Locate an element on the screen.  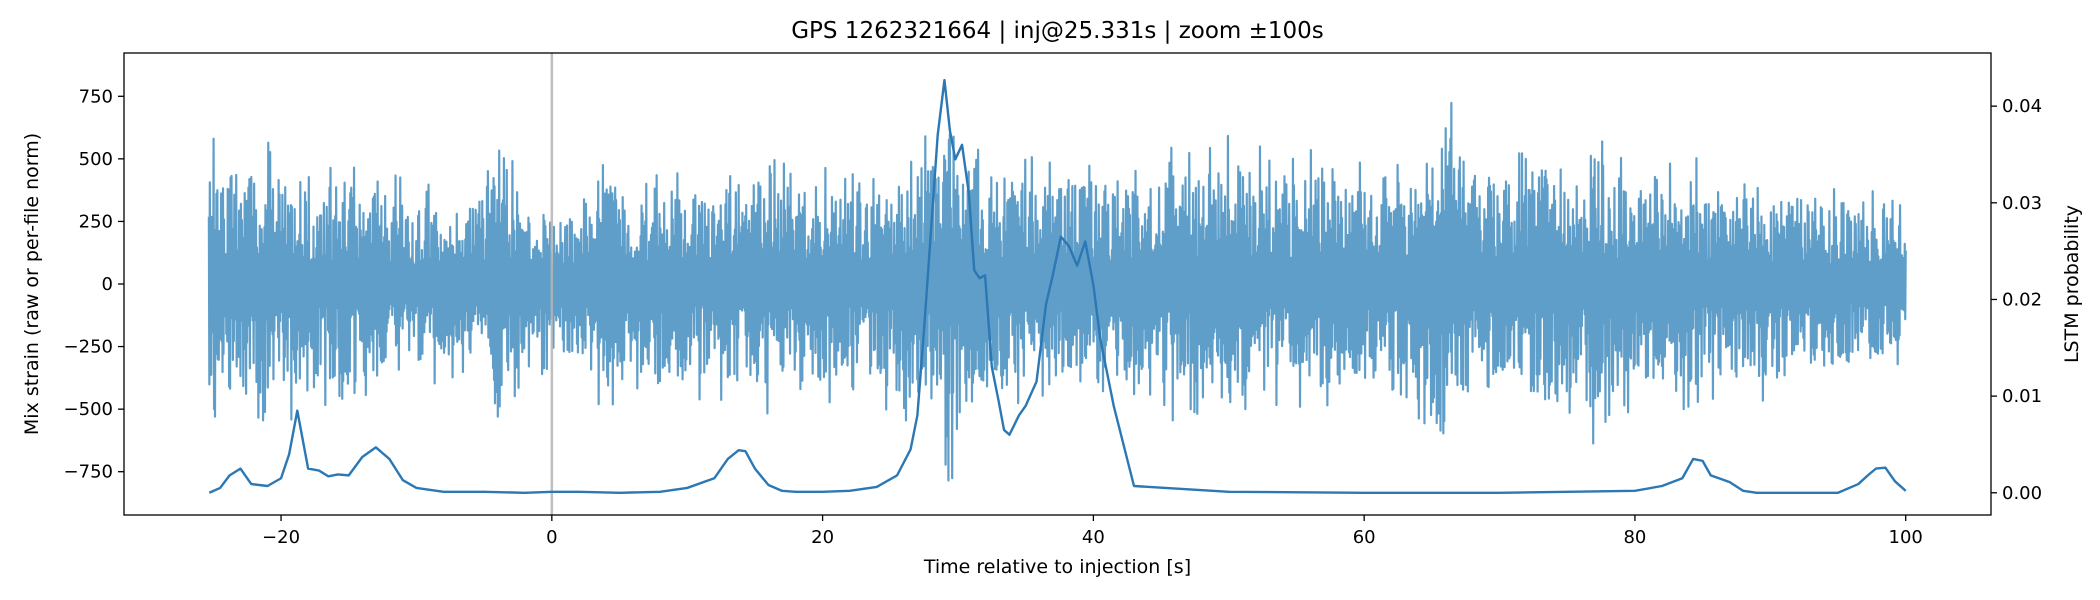
x-tick-label: 60 is located at coordinates (1364, 537).